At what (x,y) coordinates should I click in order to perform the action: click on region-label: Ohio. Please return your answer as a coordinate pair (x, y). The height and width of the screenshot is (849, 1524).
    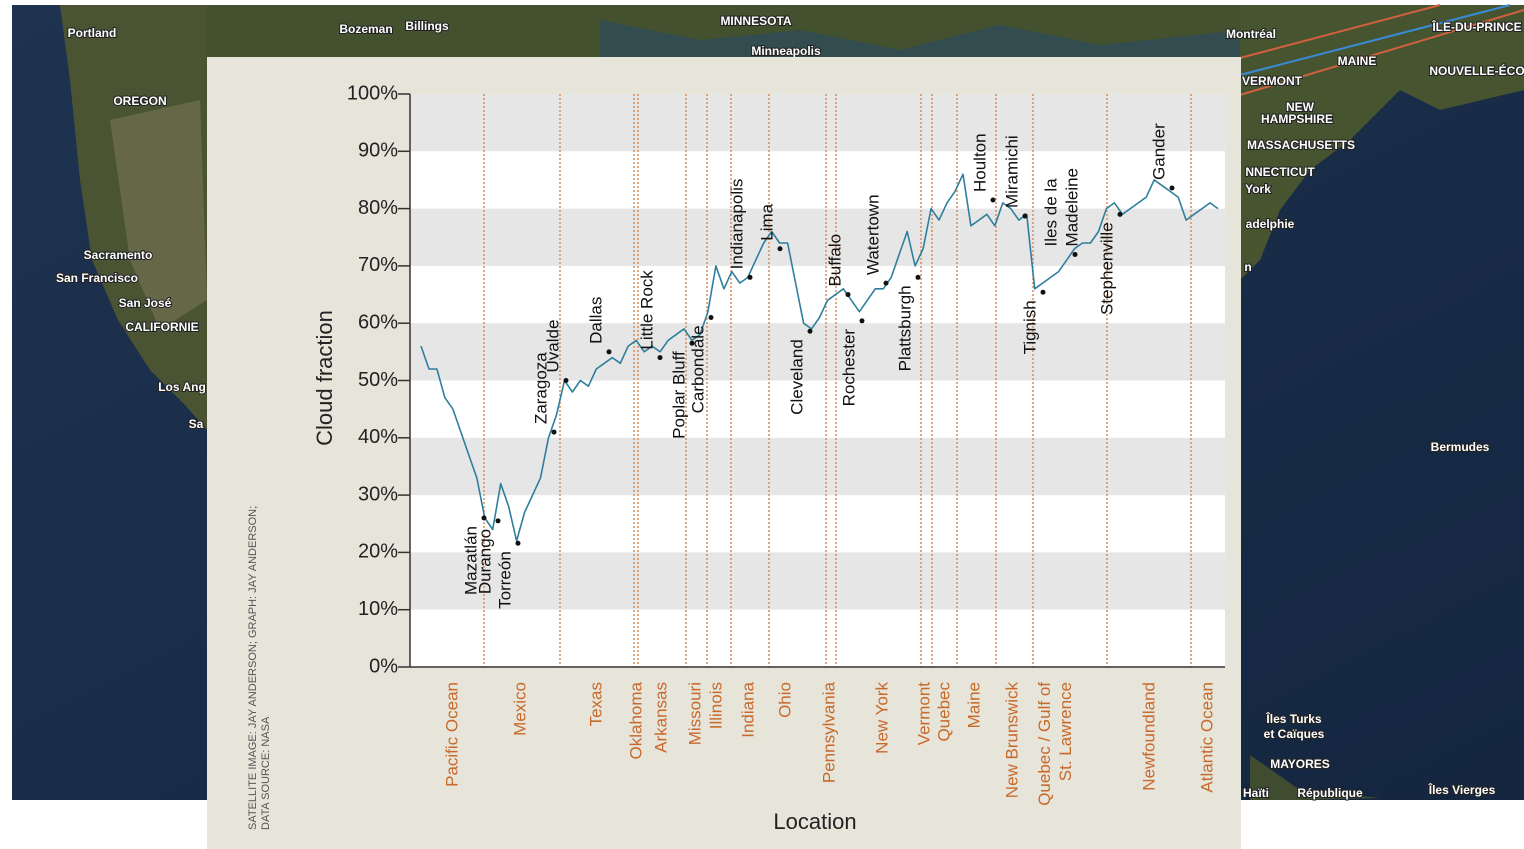
    Looking at the image, I should click on (784, 700).